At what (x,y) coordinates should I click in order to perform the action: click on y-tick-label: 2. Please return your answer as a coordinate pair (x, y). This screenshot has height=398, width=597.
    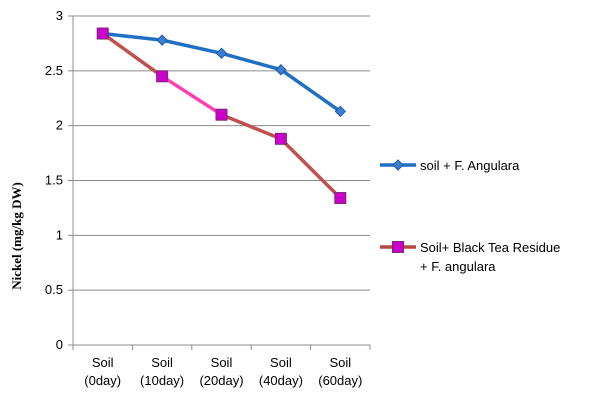
    Looking at the image, I should click on (59, 125).